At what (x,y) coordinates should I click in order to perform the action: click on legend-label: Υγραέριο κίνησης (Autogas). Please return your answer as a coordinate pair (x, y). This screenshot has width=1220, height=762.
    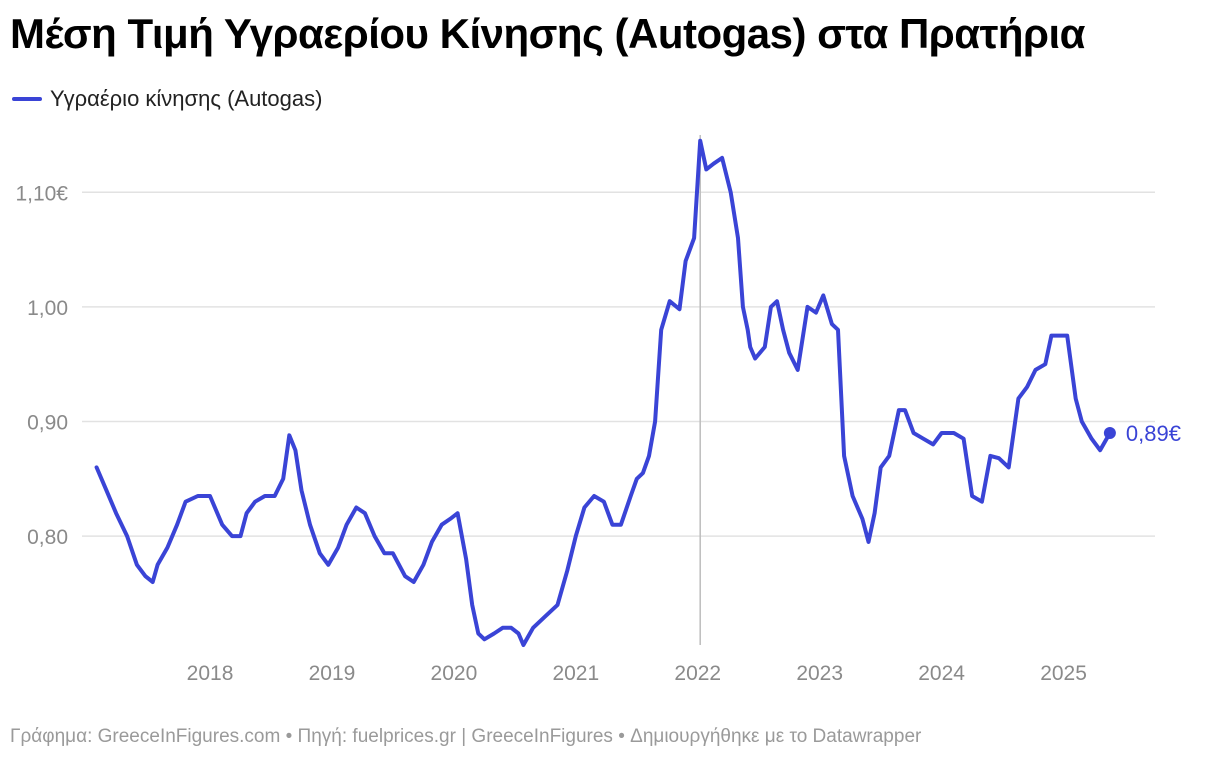
    Looking at the image, I should click on (186, 98).